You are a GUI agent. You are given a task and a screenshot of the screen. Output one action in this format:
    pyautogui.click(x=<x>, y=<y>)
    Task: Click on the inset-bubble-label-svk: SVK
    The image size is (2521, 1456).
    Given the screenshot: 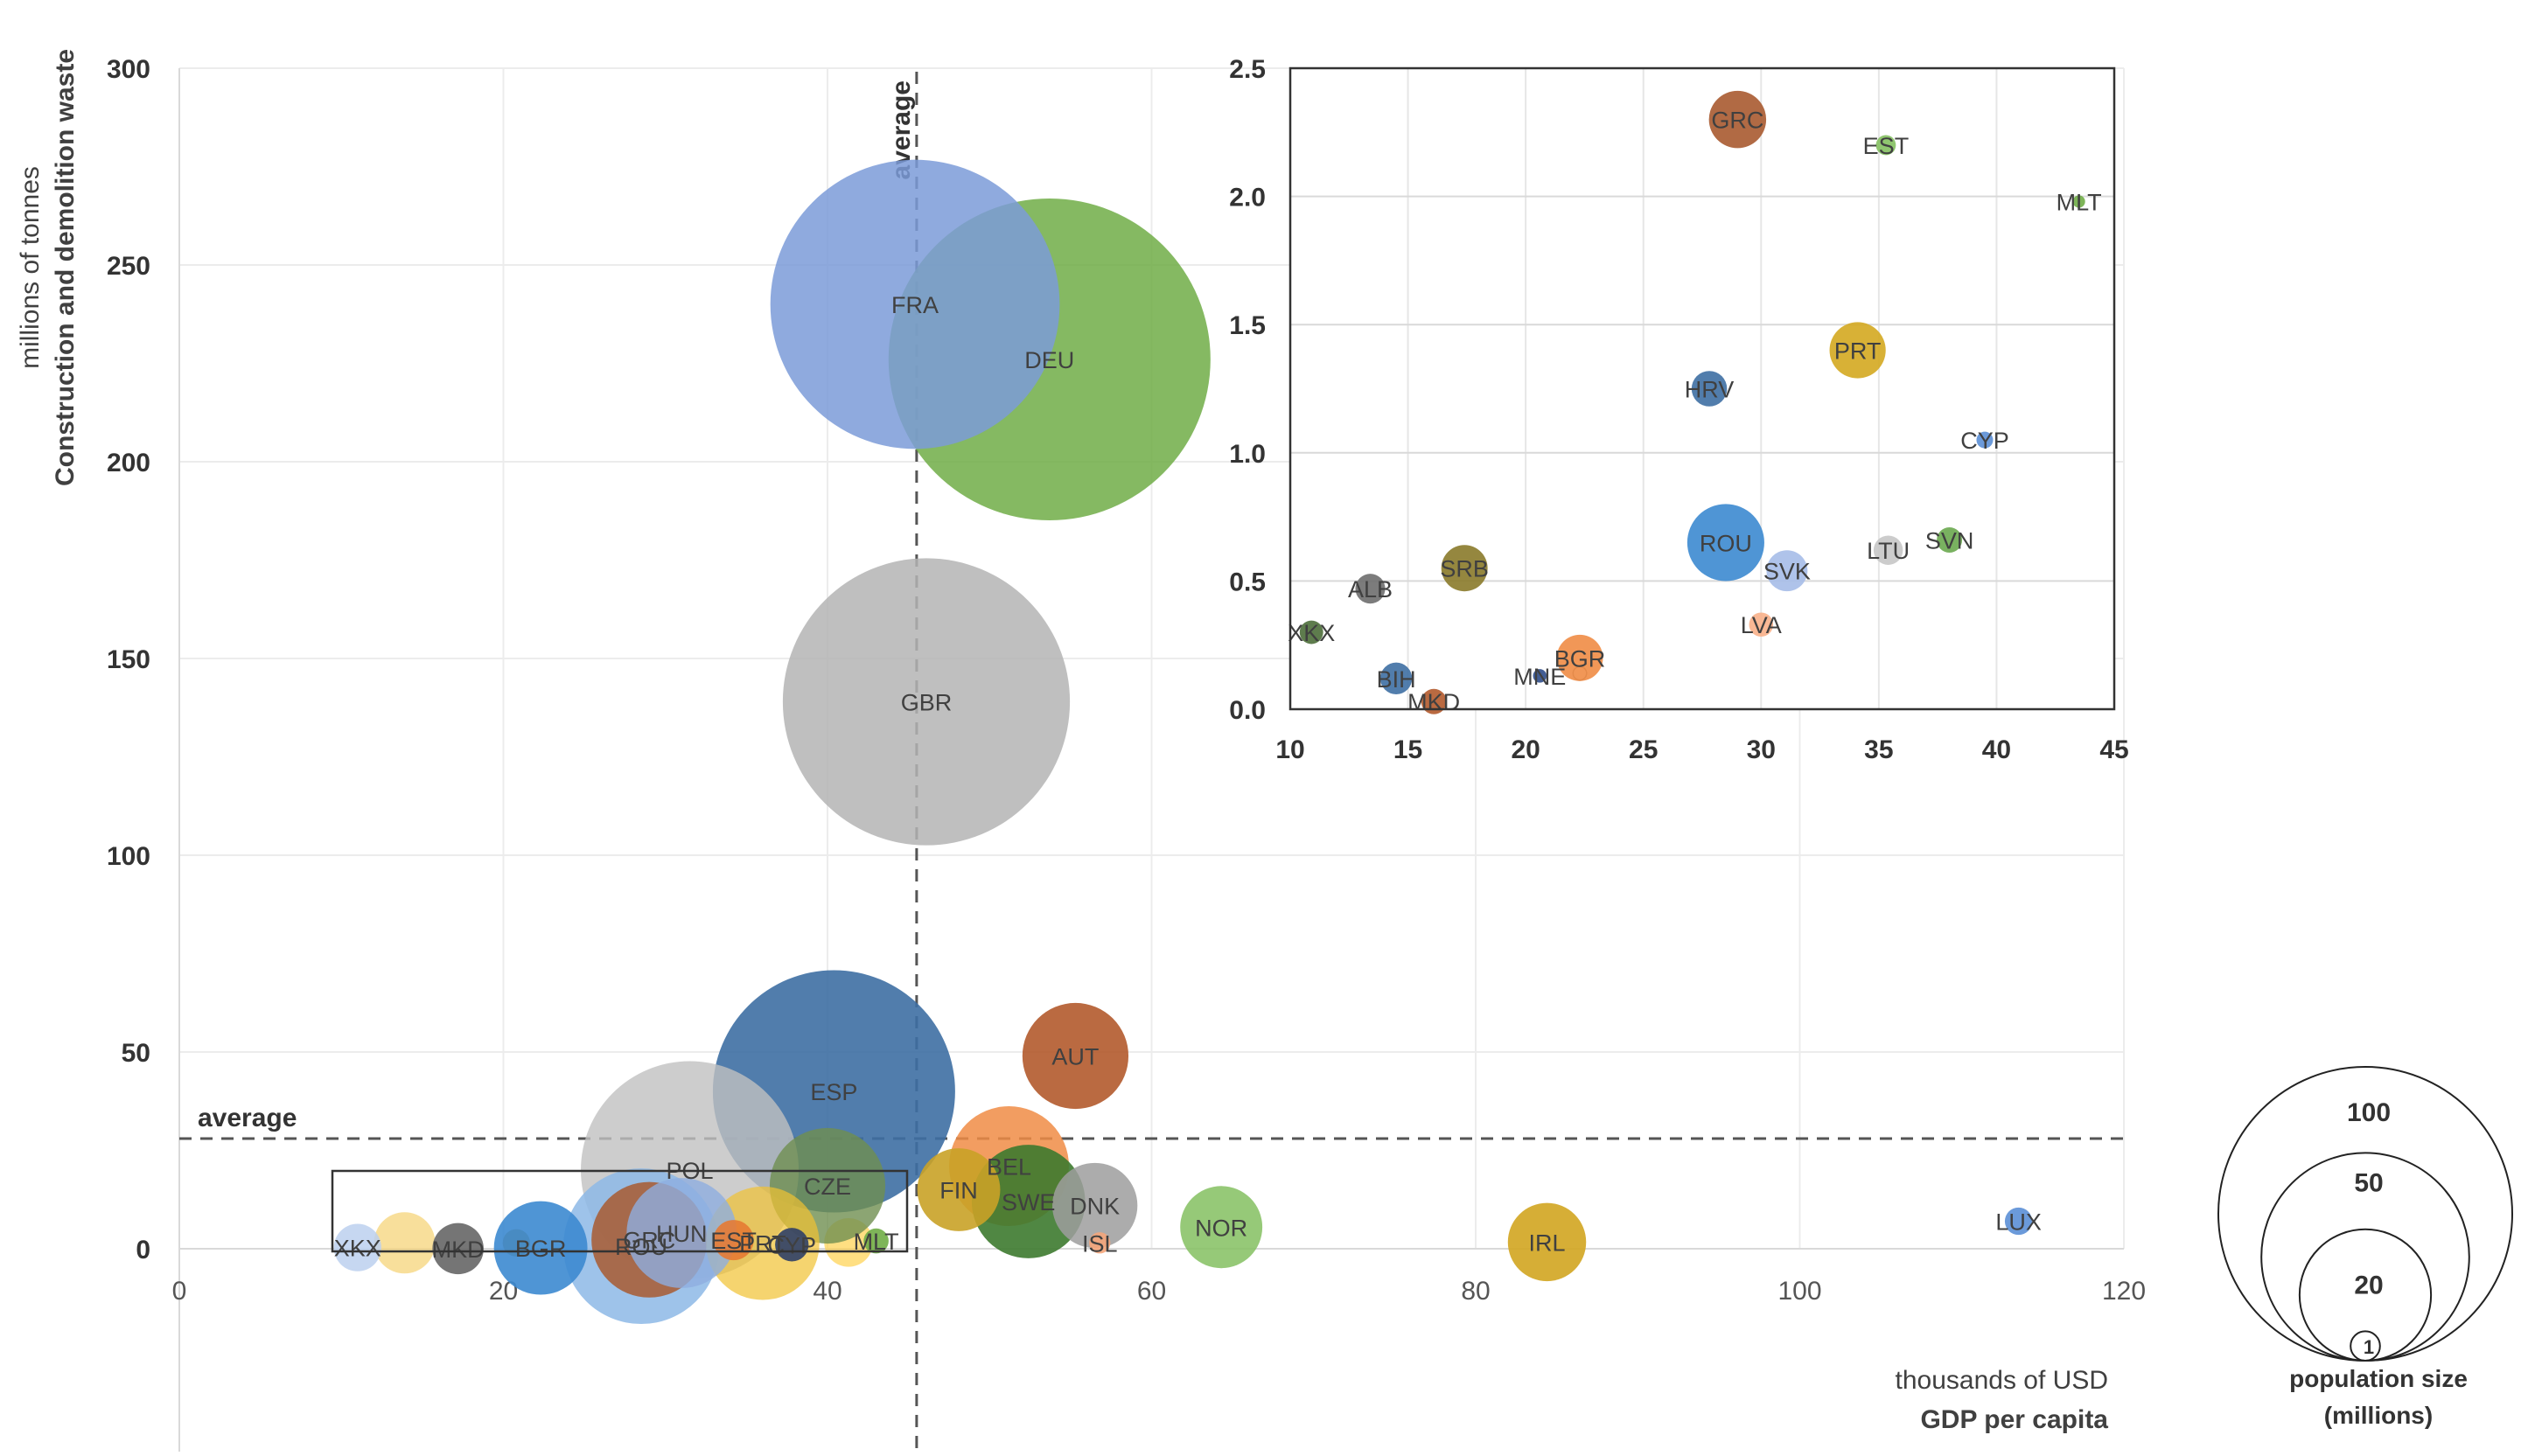 What is the action you would take?
    pyautogui.click(x=1787, y=572)
    